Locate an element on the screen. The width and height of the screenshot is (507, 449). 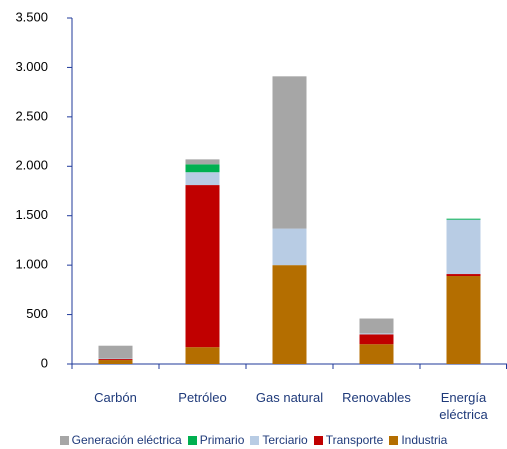
legend-item: Transporte is located at coordinates (348, 440).